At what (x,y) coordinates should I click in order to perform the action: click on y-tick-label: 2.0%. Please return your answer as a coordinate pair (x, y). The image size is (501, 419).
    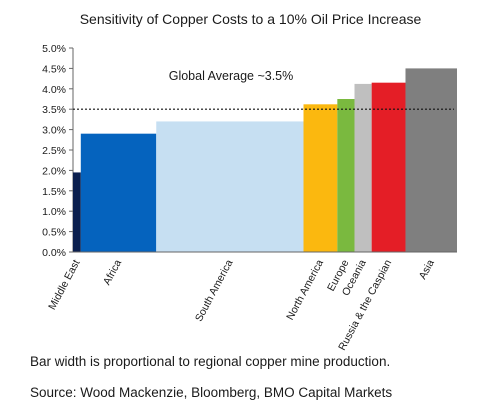
    Looking at the image, I should click on (54, 171).